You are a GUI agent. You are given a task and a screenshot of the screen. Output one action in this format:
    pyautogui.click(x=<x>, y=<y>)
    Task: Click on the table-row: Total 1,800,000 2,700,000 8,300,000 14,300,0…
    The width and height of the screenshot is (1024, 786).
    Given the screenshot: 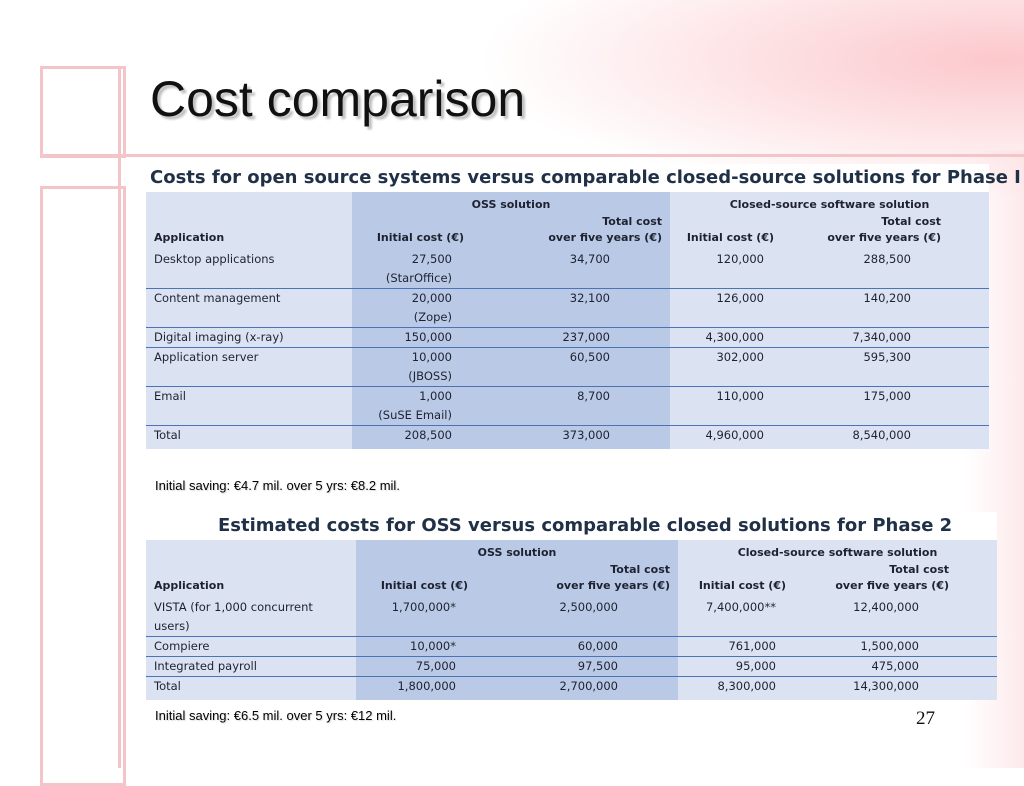 What is the action you would take?
    pyautogui.click(x=571, y=688)
    